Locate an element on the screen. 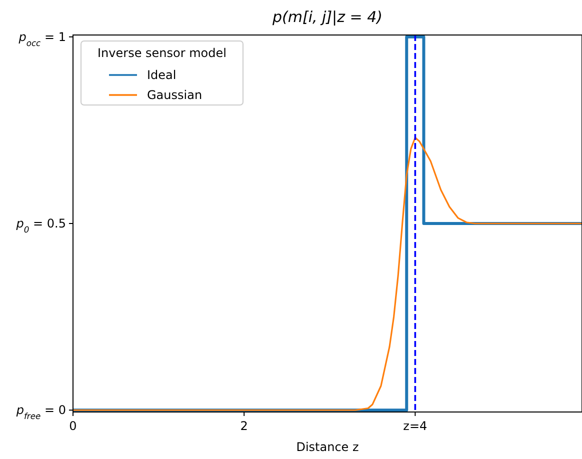 The width and height of the screenshot is (582, 459). y-tick-label: p$_{0}$ = 0.5 is located at coordinates (40, 225).